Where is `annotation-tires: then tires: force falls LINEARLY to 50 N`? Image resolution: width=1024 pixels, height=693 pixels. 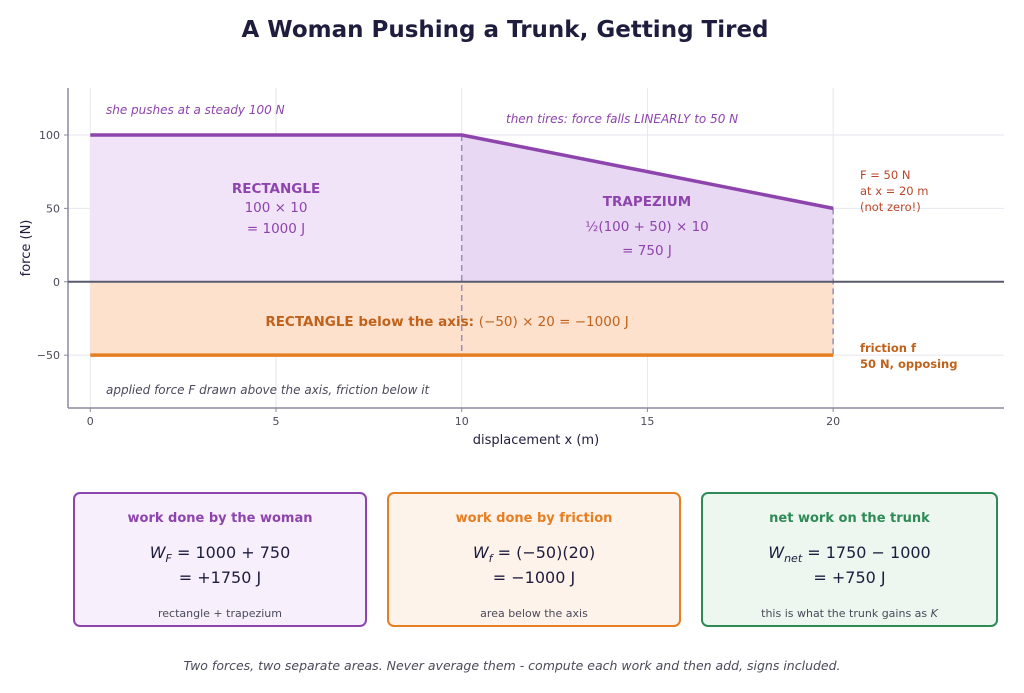 annotation-tires: then tires: force falls LINEARLY to 50 N is located at coordinates (622, 119).